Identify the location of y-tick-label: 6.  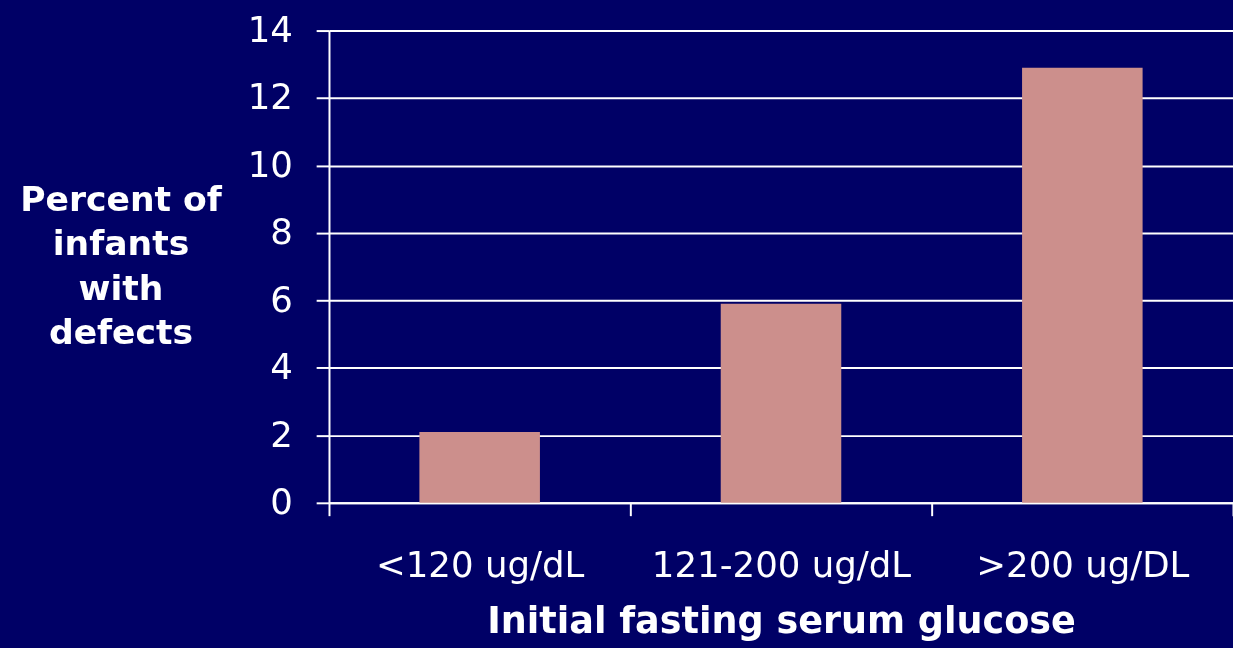
(281, 299).